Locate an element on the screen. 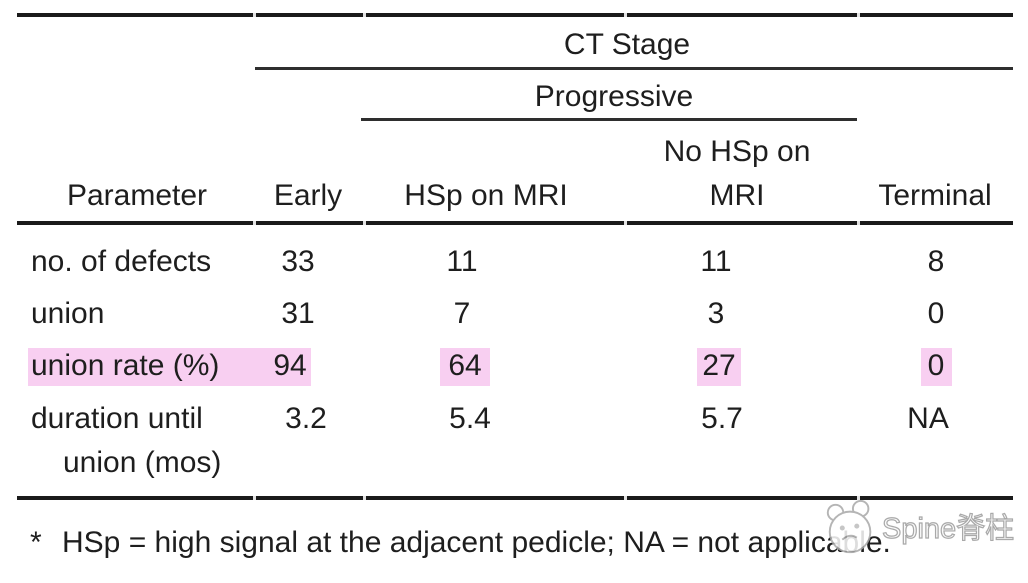  group-header-progressive: Progressive is located at coordinates (614, 96).